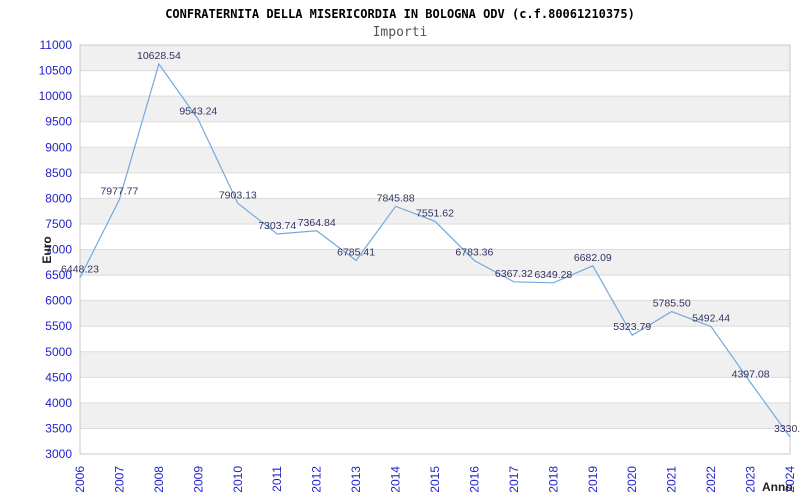  I want to click on y-tick-label: 11000, so click(56, 45).